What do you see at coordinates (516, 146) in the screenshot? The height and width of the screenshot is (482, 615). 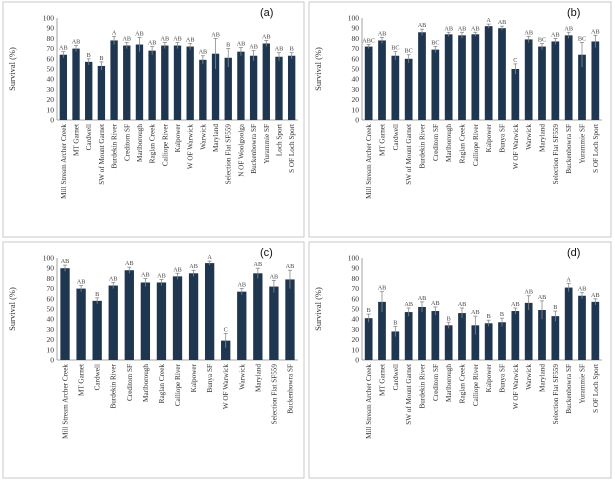 I see `category-label: W OF Warwick` at bounding box center [516, 146].